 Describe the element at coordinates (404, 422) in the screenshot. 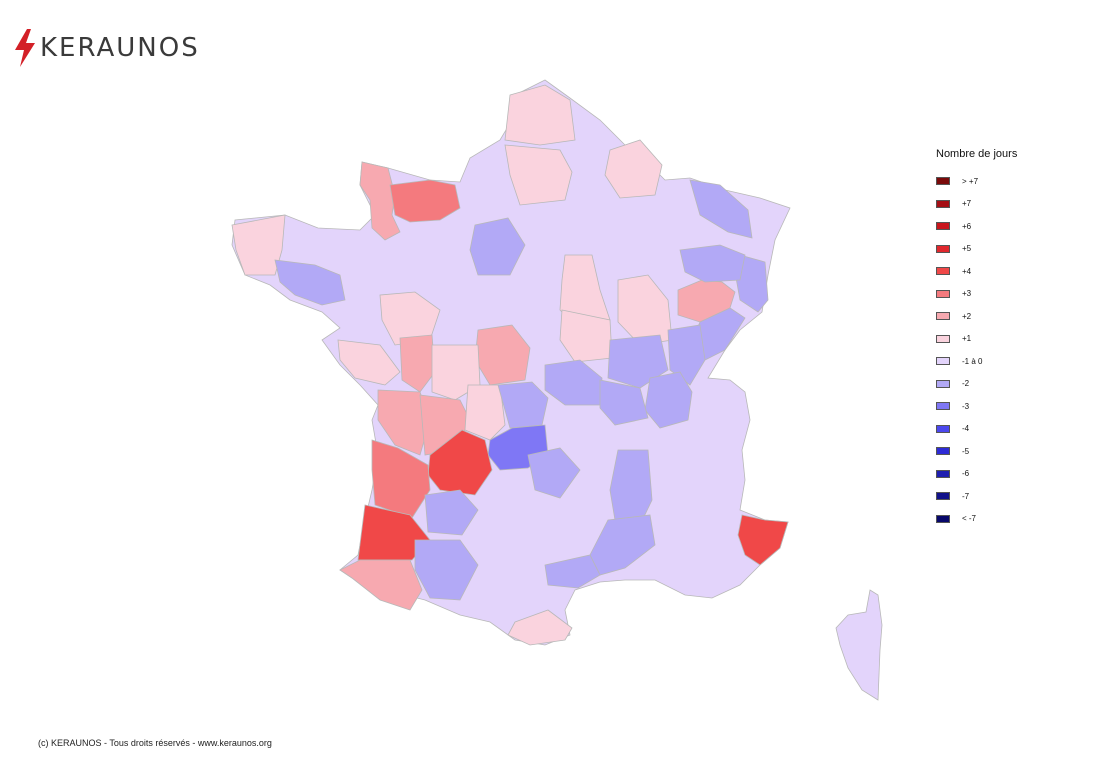

I see `dept-charente-maritime` at that location.